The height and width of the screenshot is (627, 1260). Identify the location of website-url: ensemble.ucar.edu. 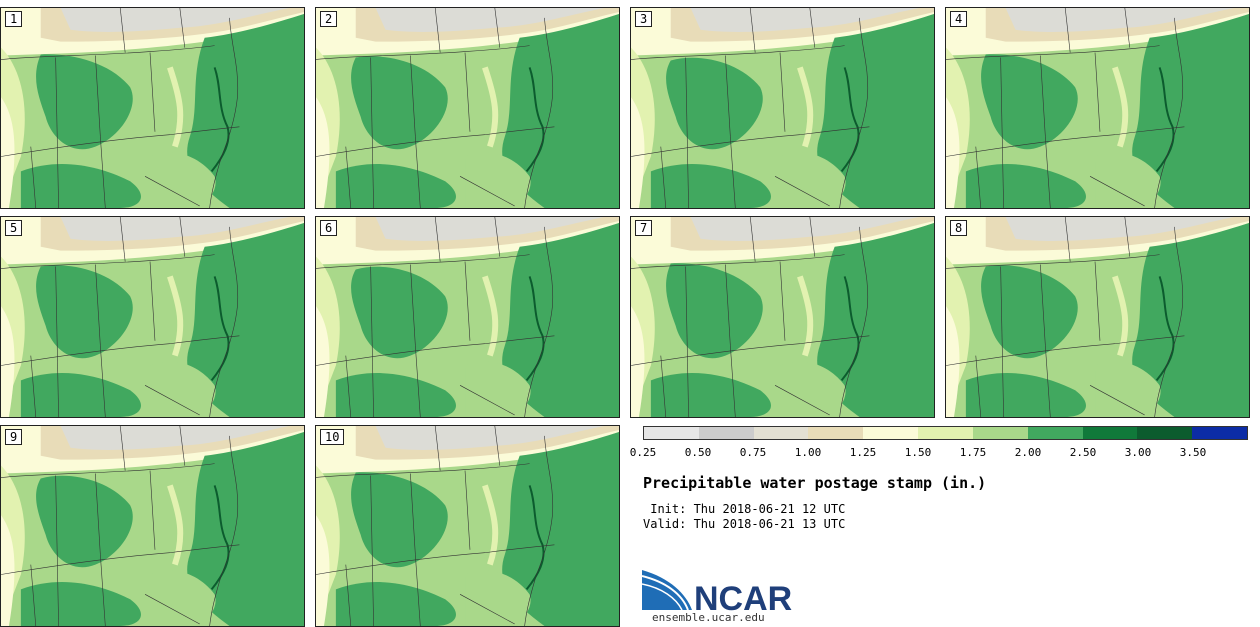
(708, 617).